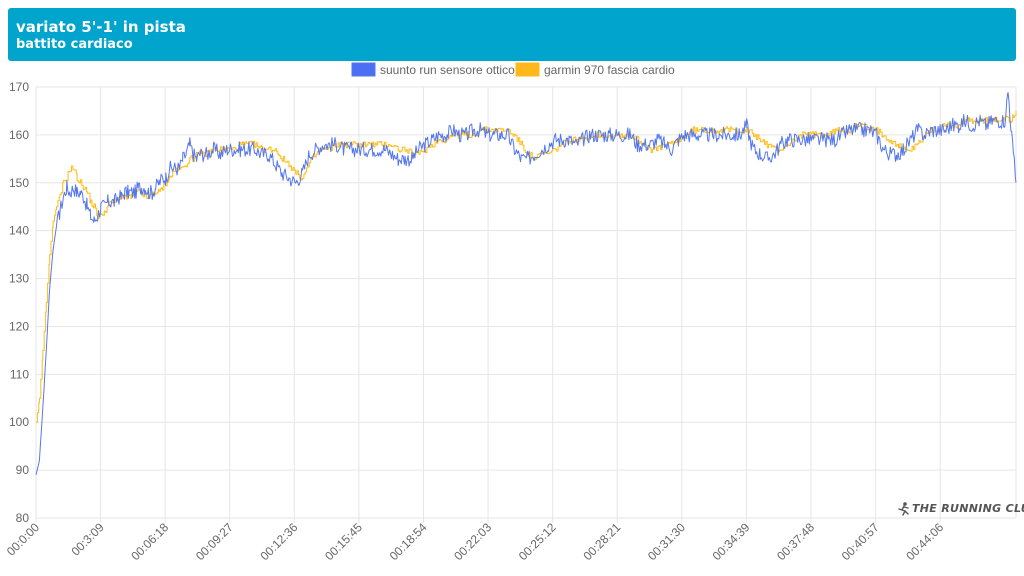 This screenshot has height=576, width=1024. I want to click on y-tick-label: 170, so click(19, 87).